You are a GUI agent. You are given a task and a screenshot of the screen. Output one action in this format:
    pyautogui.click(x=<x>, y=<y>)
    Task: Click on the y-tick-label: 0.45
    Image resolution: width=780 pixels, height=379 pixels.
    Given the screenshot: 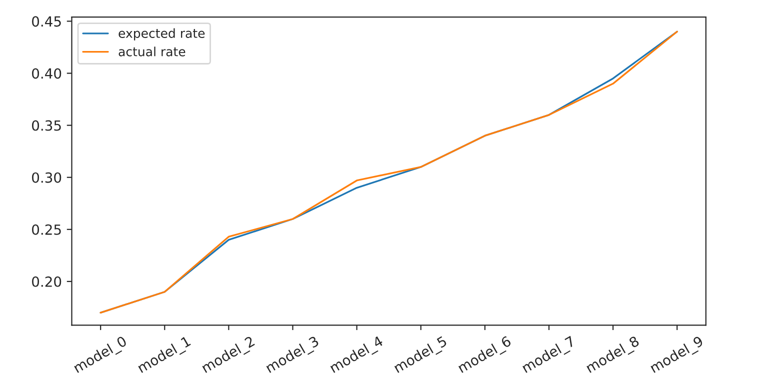 What is the action you would take?
    pyautogui.click(x=46, y=21)
    